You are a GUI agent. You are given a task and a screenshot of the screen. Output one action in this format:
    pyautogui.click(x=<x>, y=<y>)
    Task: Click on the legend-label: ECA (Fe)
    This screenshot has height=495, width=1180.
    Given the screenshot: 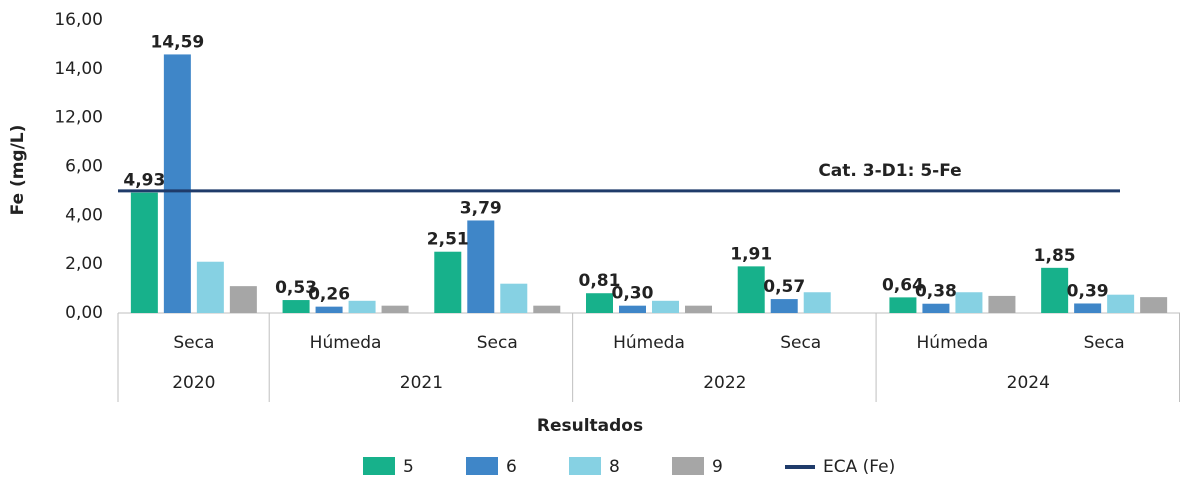 What is the action you would take?
    pyautogui.click(x=859, y=467)
    